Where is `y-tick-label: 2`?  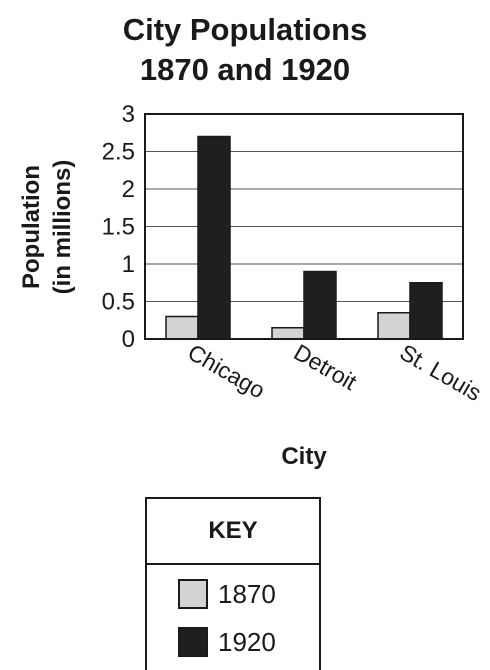
y-tick-label: 2 is located at coordinates (128, 189).